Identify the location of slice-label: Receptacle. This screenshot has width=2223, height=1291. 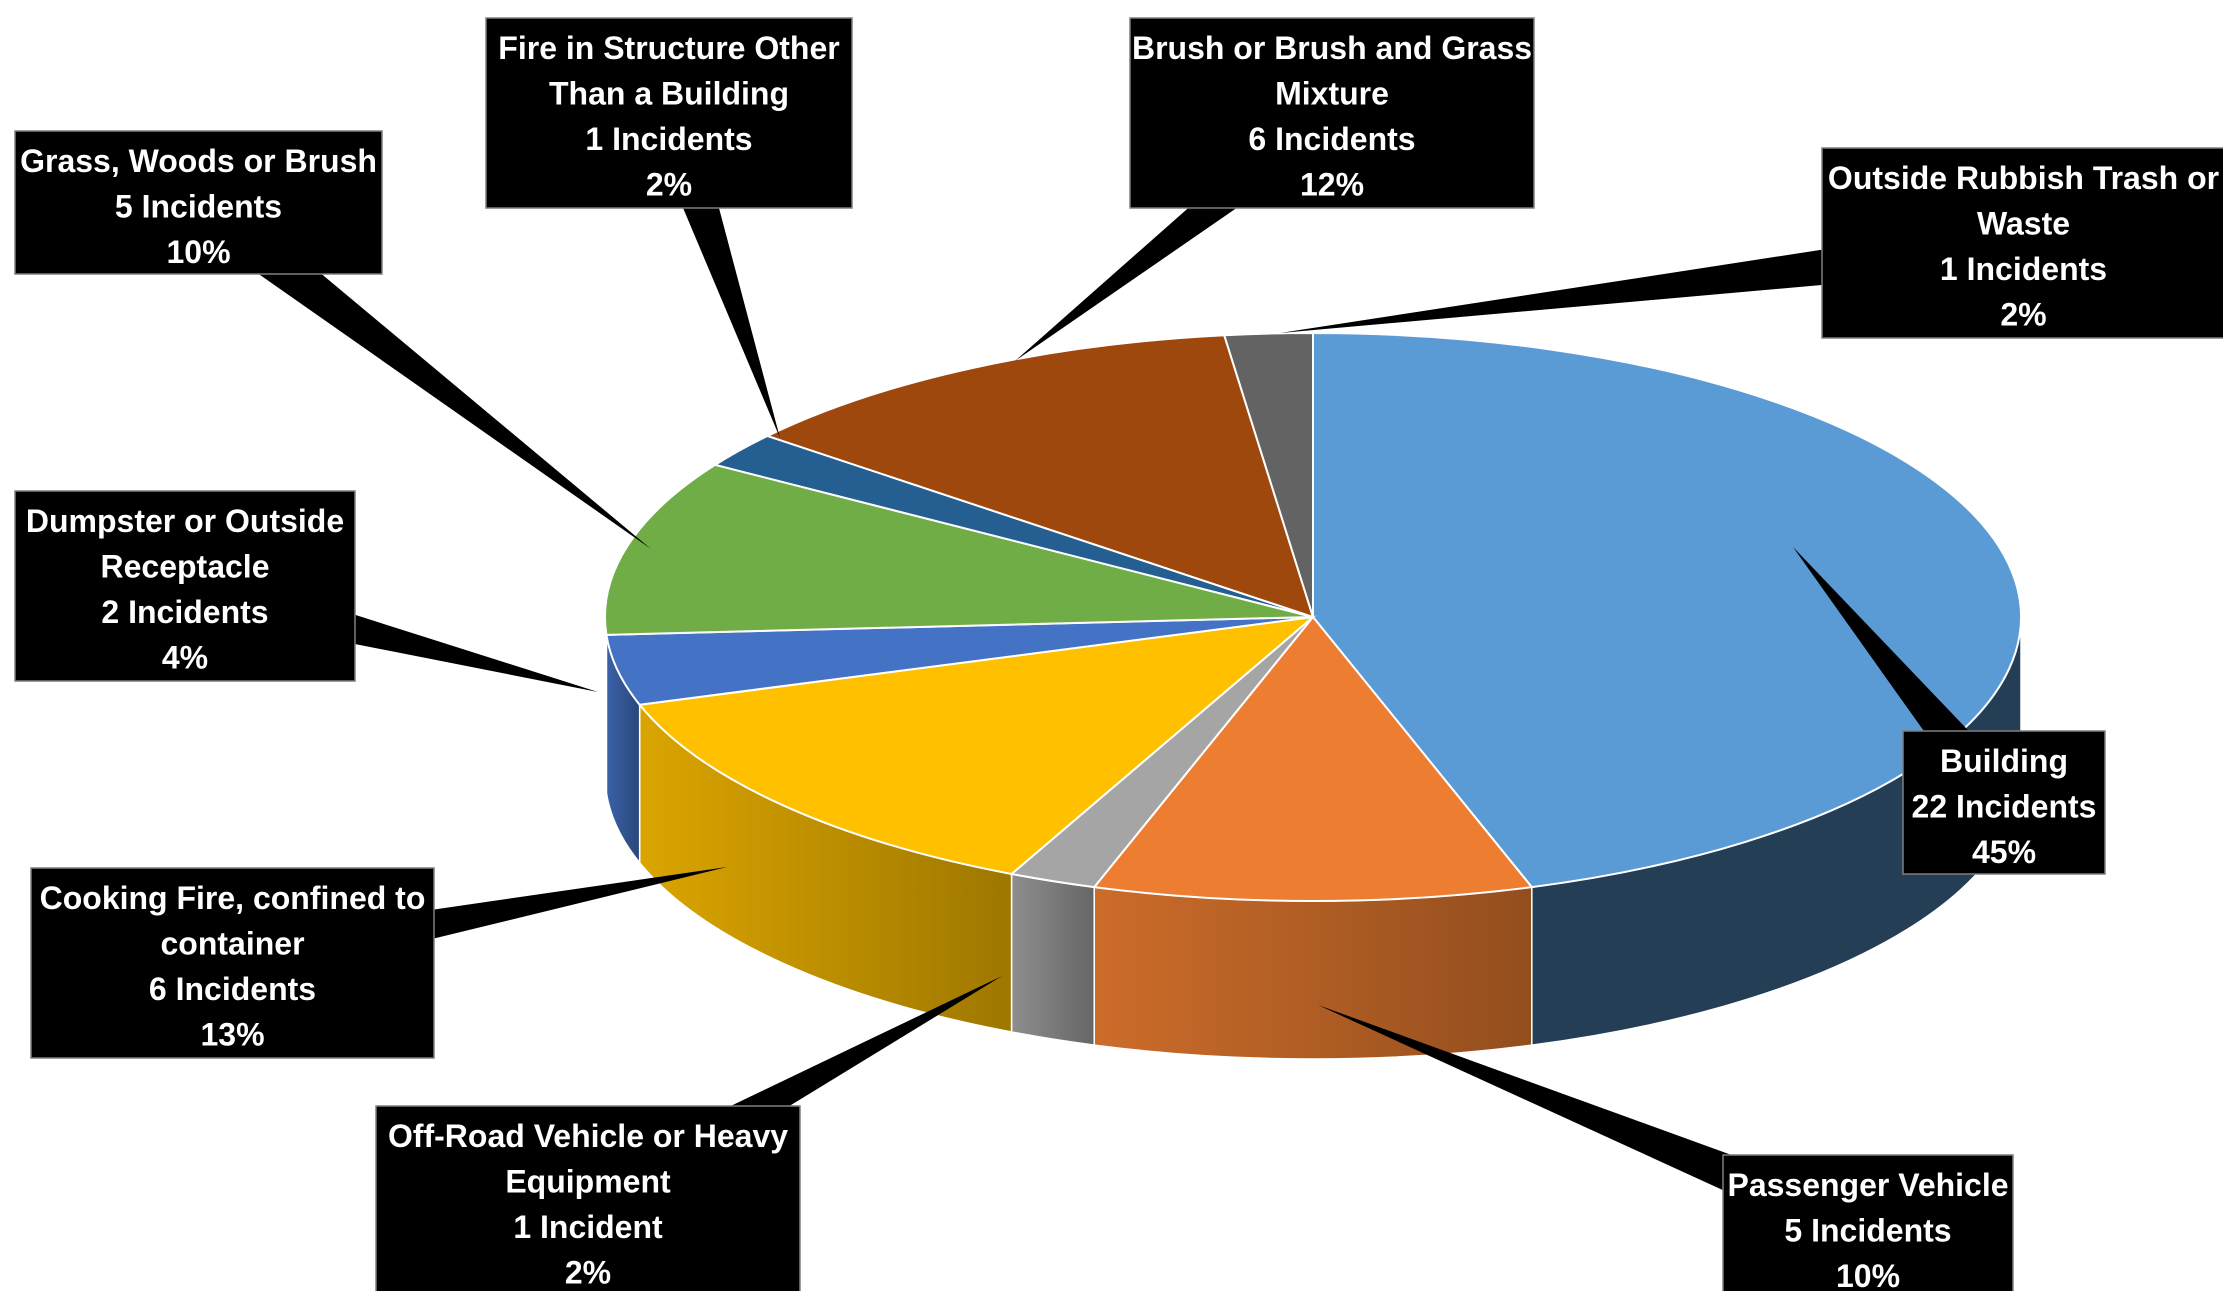
(185, 567).